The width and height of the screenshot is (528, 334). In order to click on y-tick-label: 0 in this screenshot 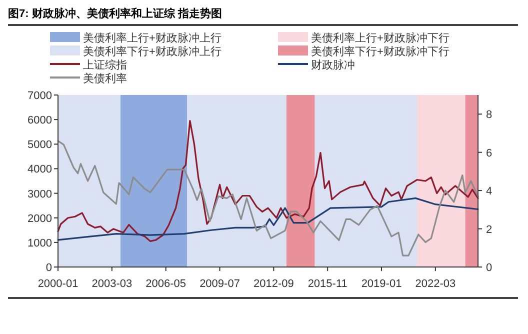, I will do `click(49, 268)`.